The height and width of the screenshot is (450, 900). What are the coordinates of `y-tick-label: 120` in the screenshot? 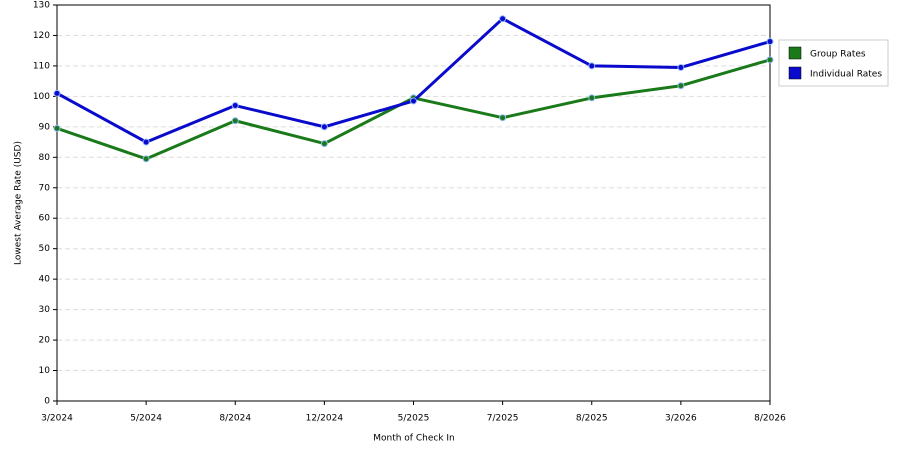 It's located at (41, 36).